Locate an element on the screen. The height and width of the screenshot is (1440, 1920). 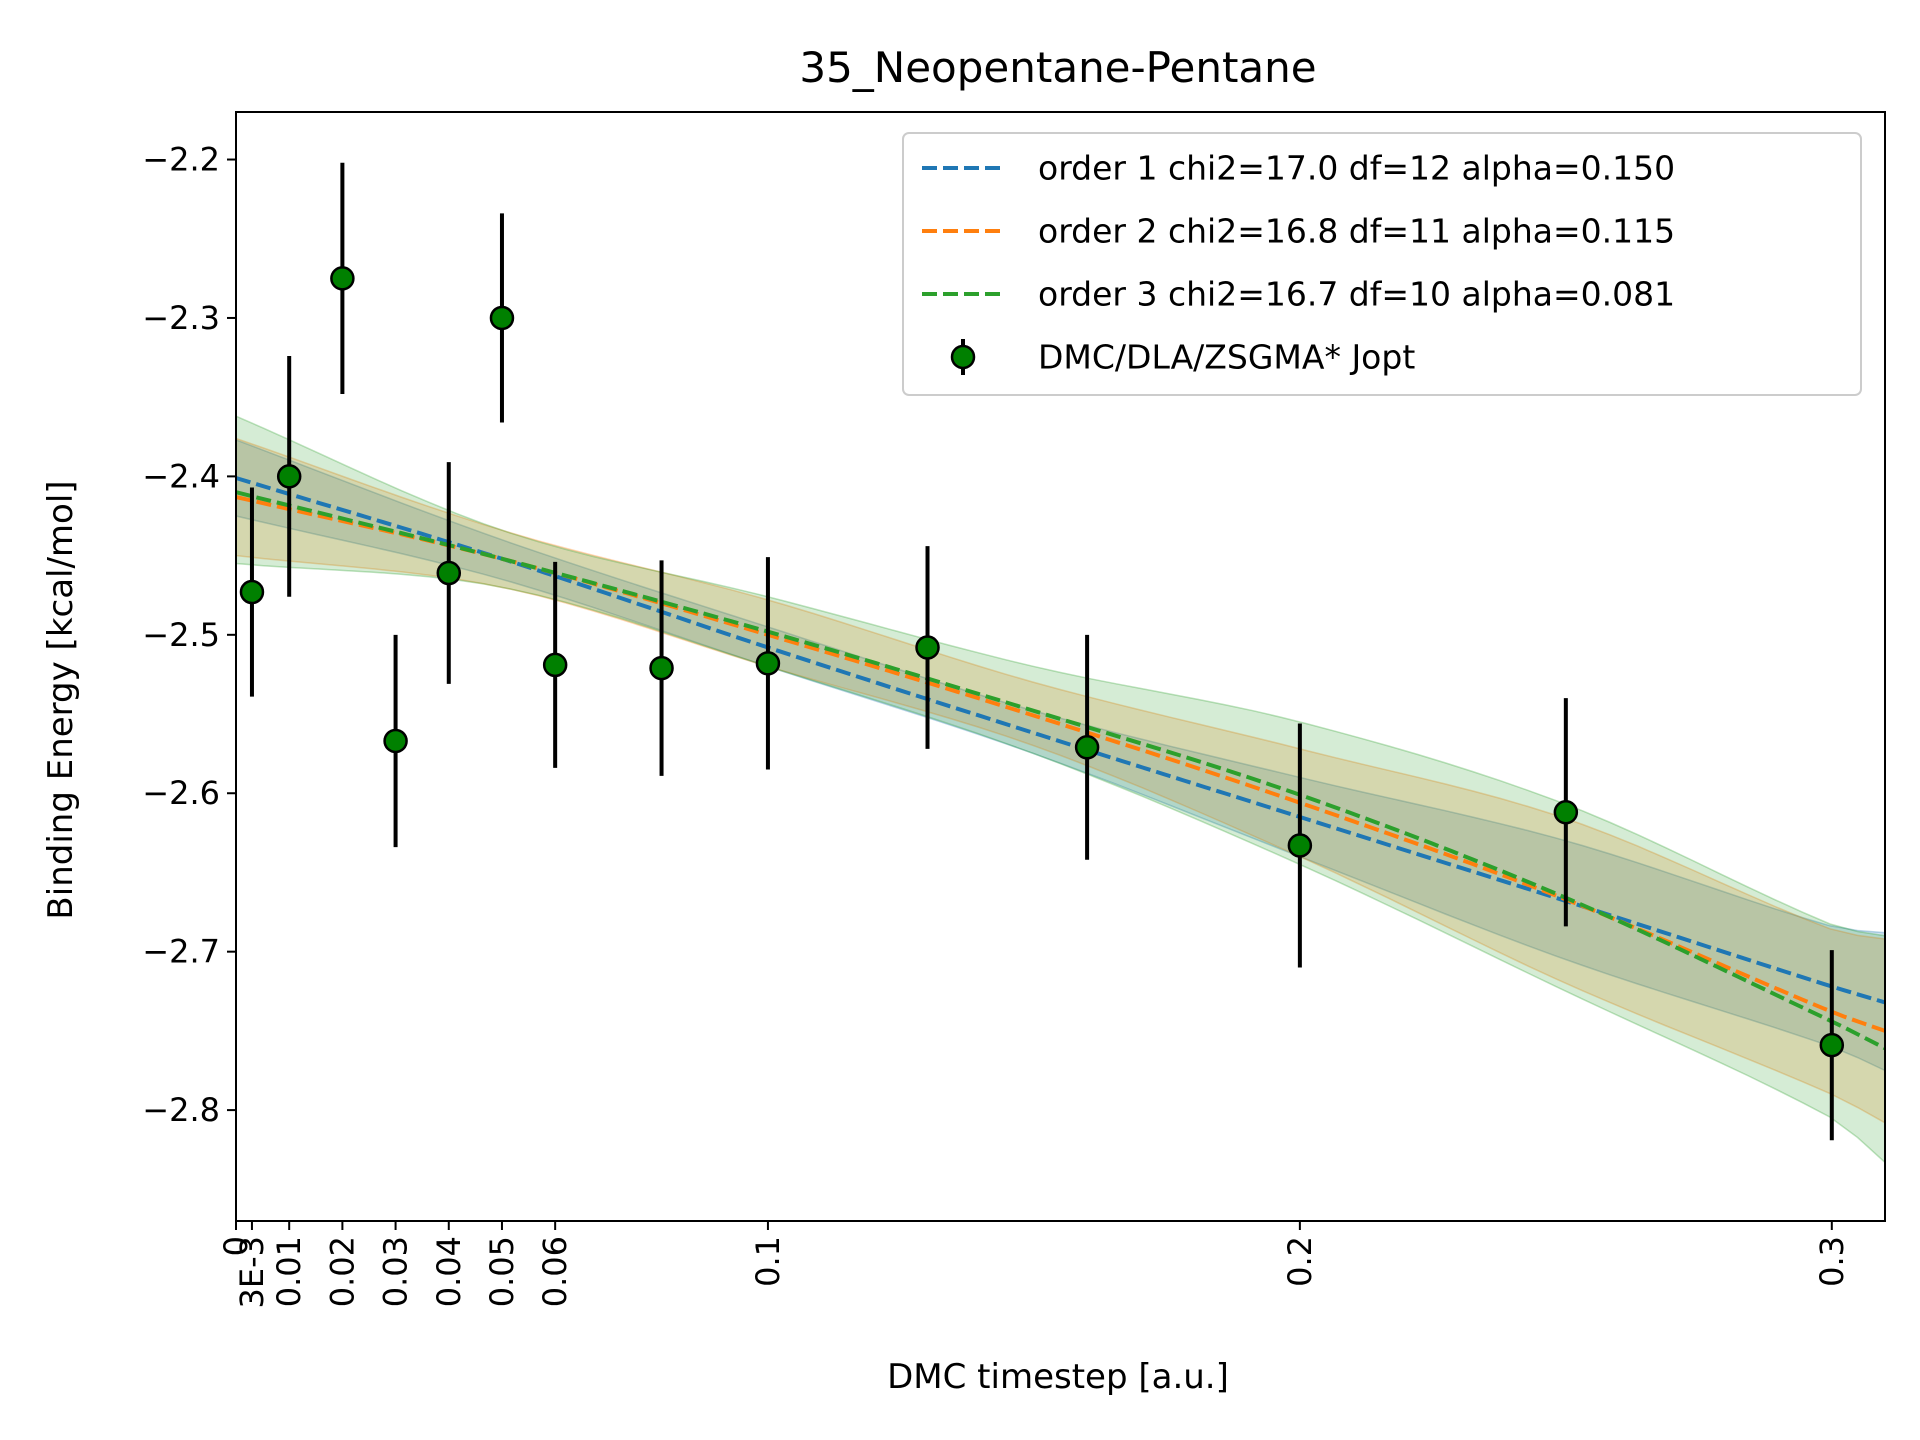
y-axis-ticks: −2.2 −2.3 −2.4 −2.5 −2.6 −2.7 −2.8 is located at coordinates (189, 635).